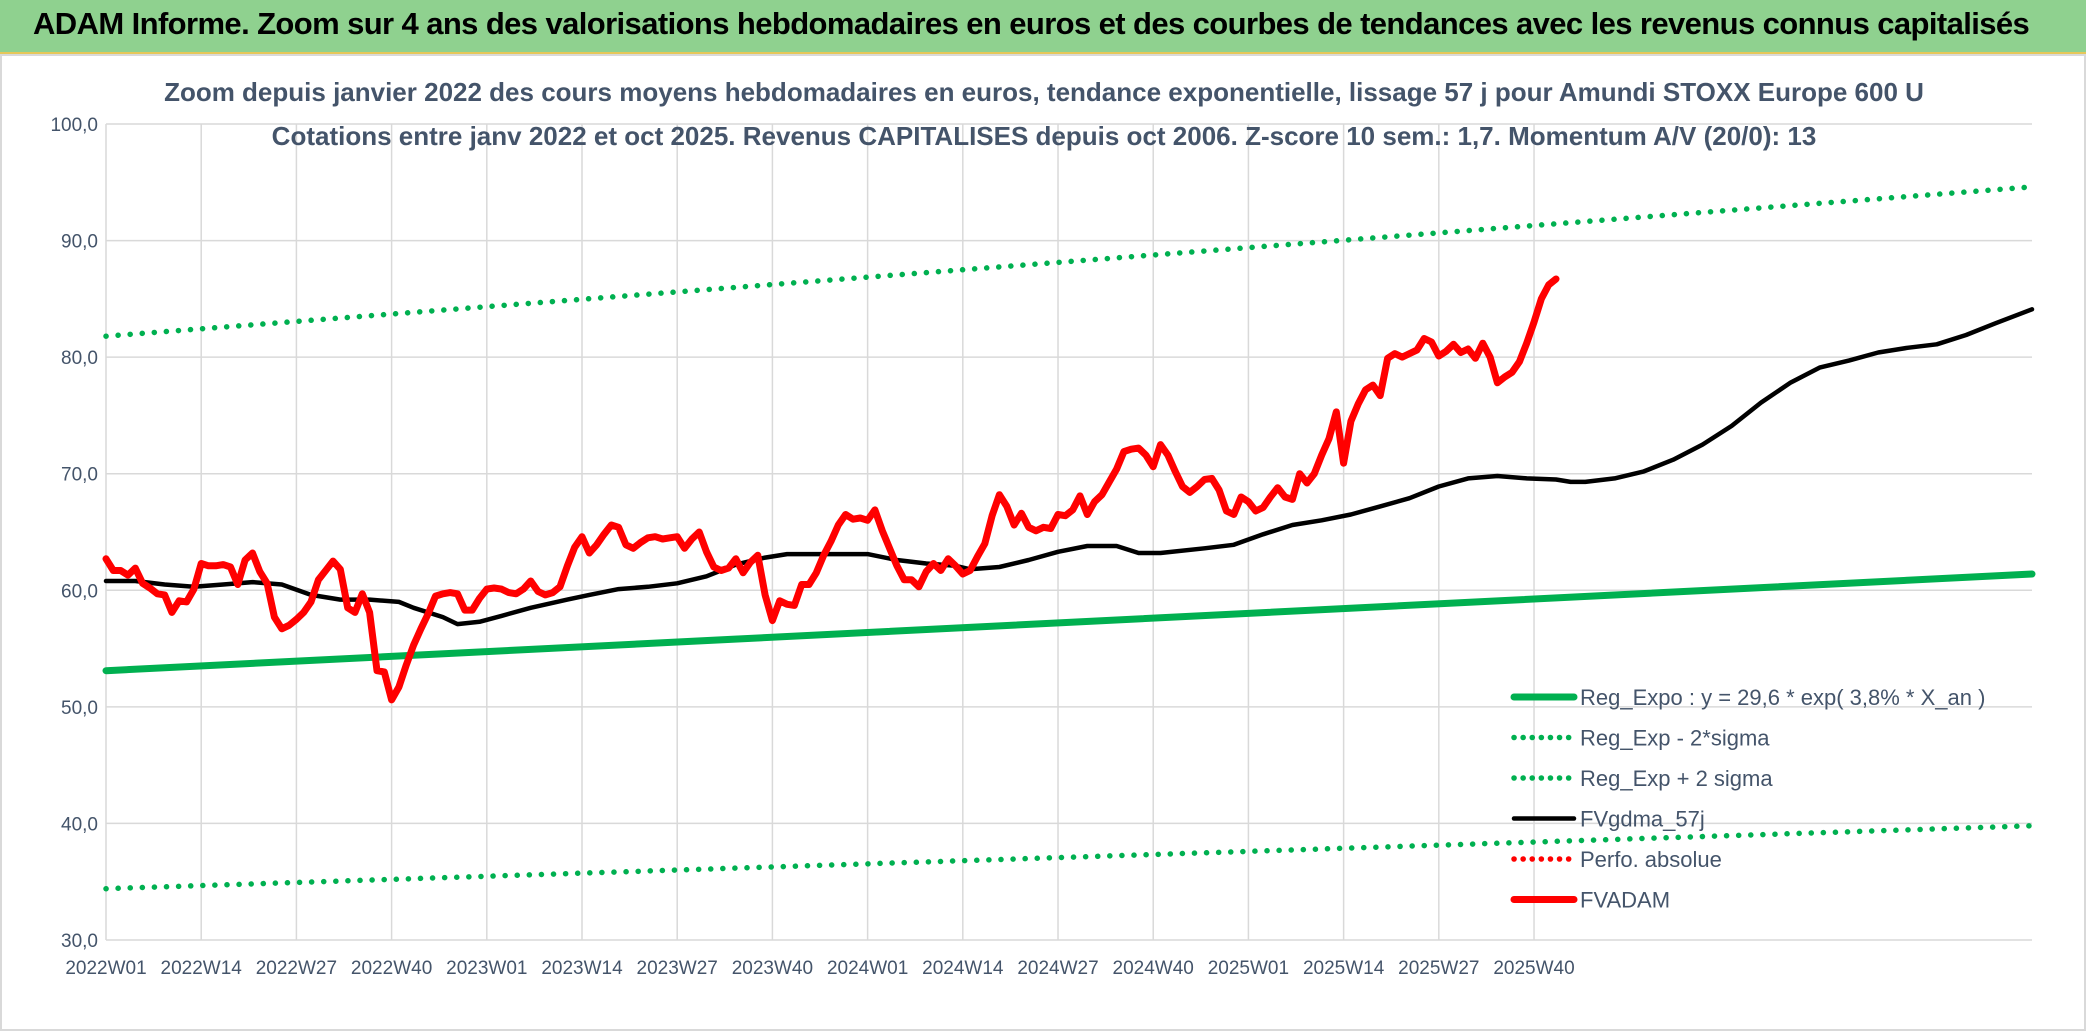 Image resolution: width=2086 pixels, height=1031 pixels. I want to click on x-tick-label: 2022W40, so click(391, 968).